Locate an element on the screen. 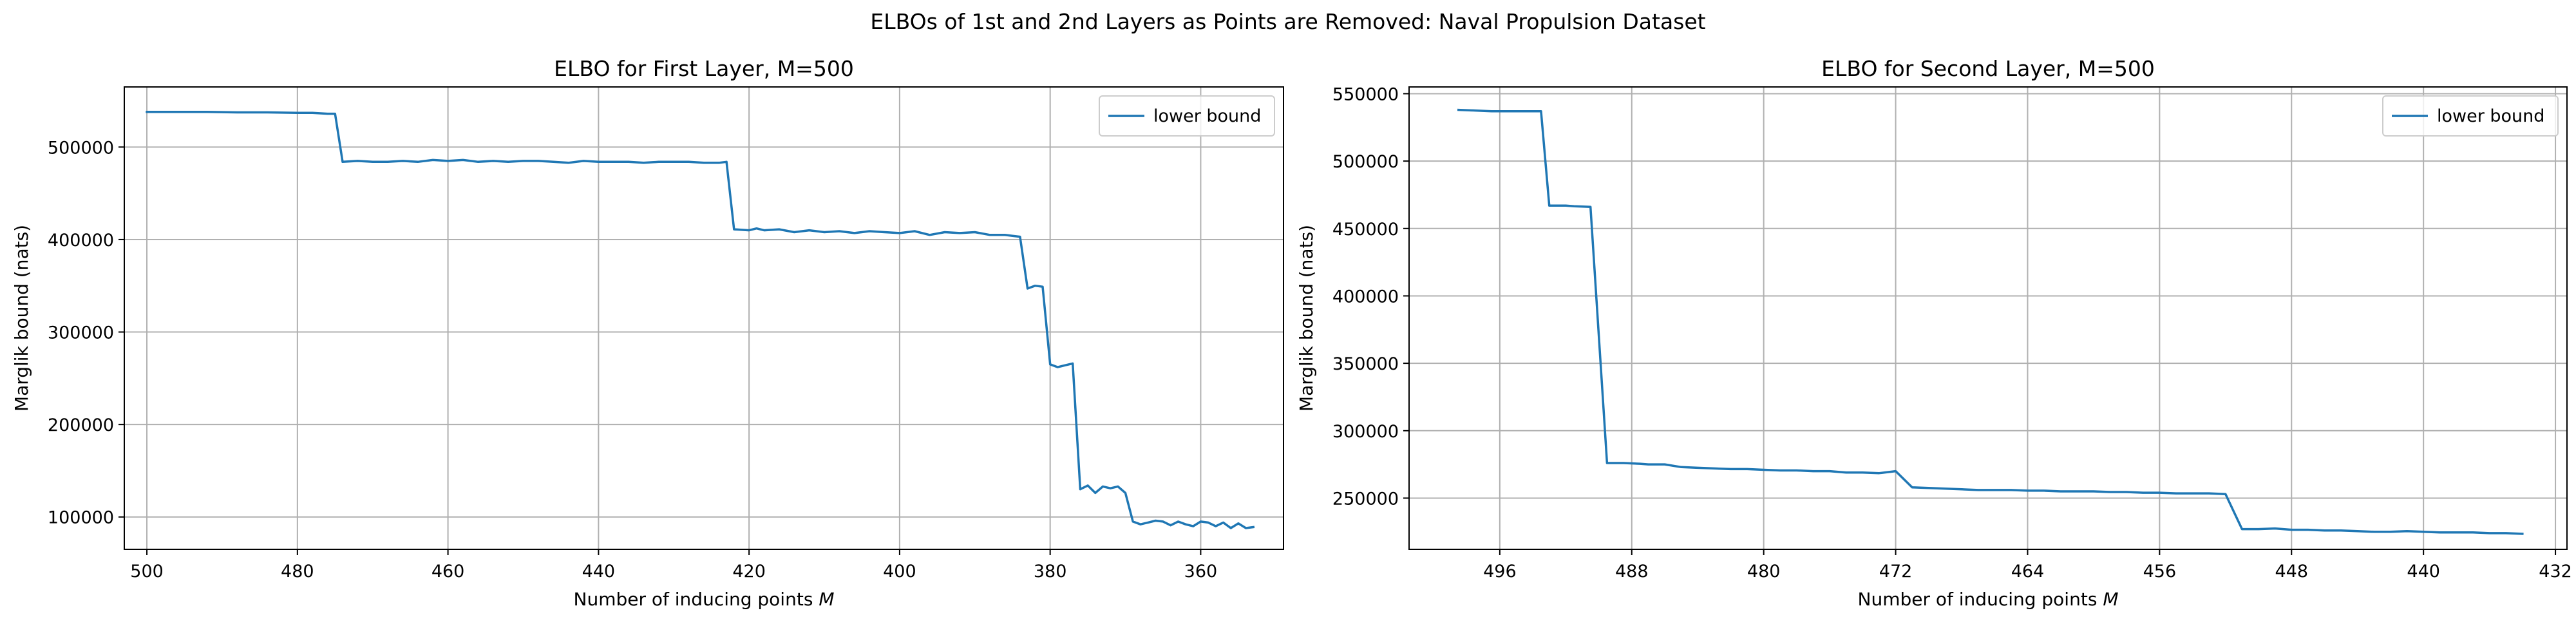 This screenshot has width=2576, height=644. y-tick-label: 200000 is located at coordinates (81, 425).